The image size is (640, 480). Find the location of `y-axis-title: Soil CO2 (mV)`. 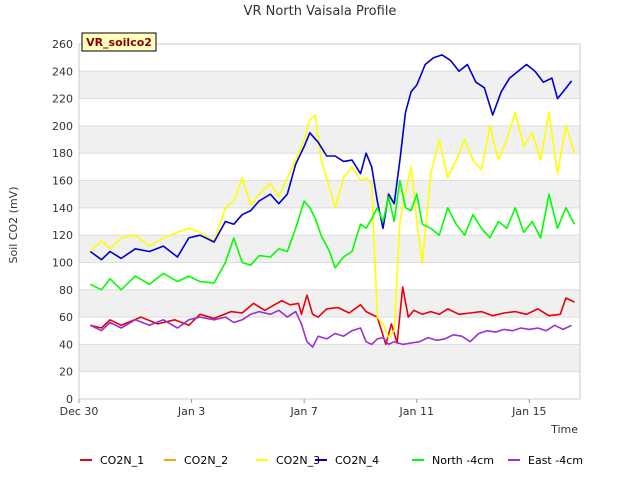

y-axis-title: Soil CO2 (mV) is located at coordinates (13, 225).